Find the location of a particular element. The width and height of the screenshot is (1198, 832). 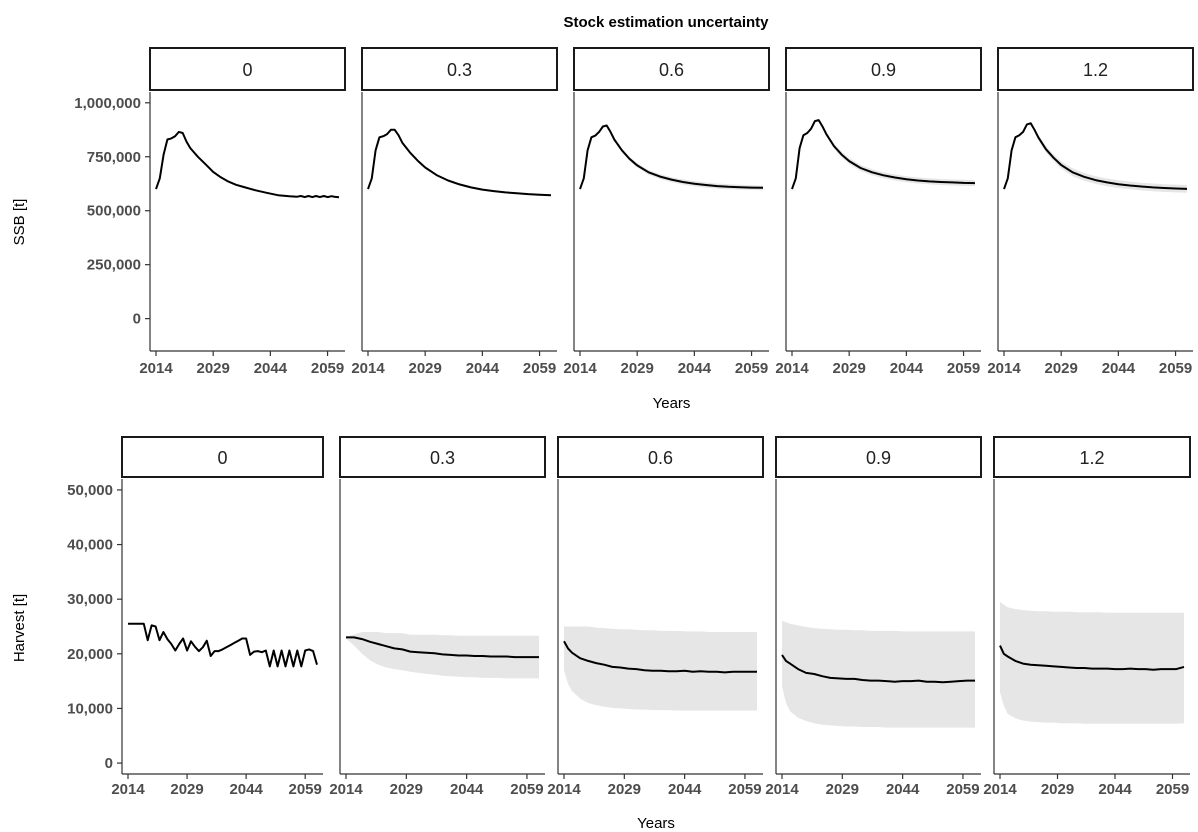

y-axis-label: Harvest [t] is located at coordinates (19, 628).